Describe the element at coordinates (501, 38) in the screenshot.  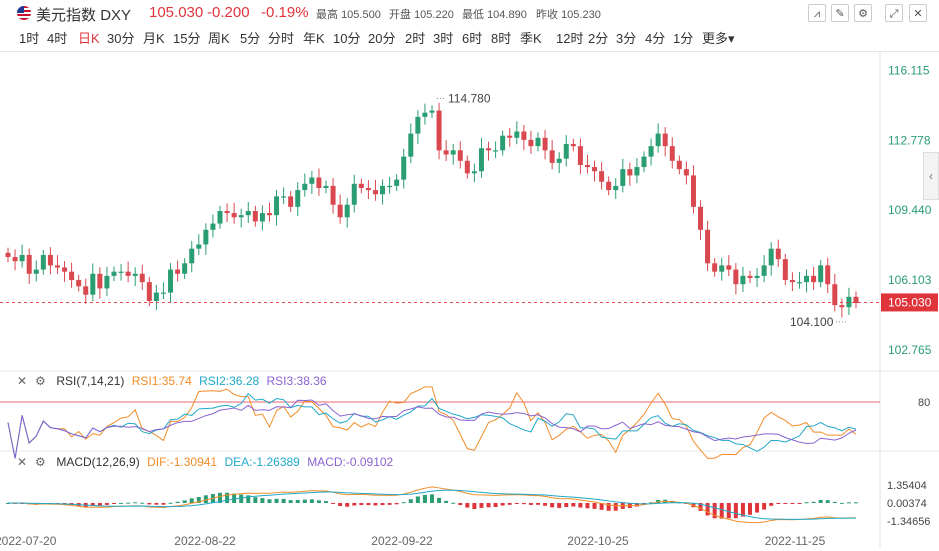
I see `tab-period-15: 8时` at that location.